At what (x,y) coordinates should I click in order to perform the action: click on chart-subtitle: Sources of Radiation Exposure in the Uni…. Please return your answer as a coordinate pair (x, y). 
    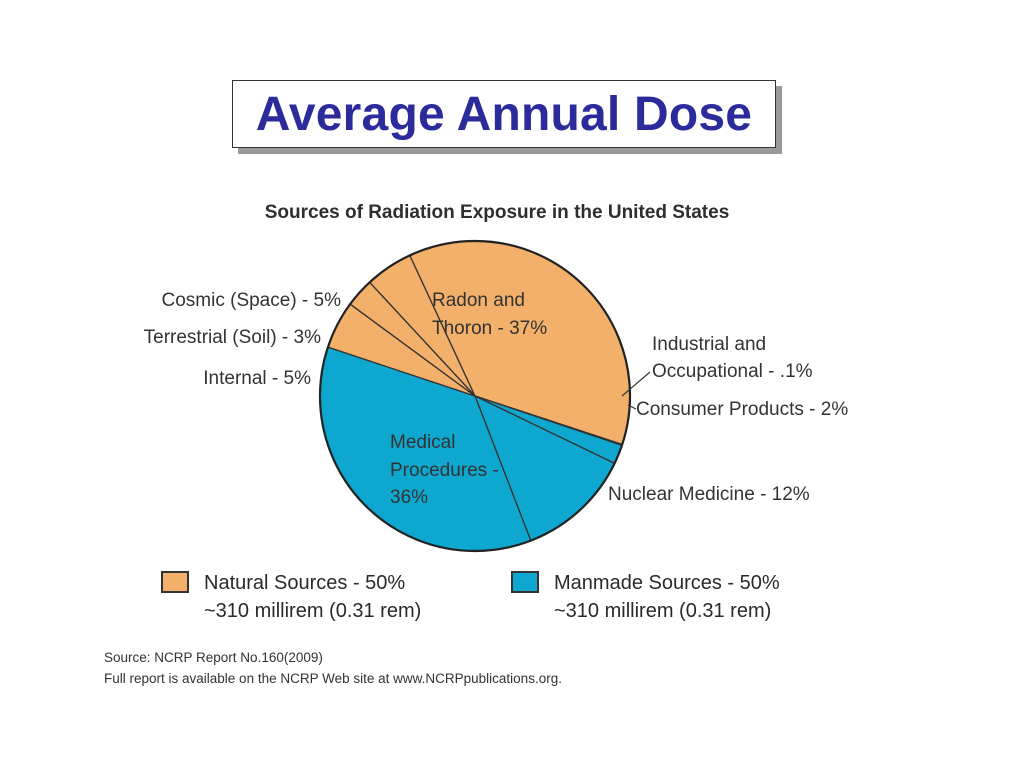
    Looking at the image, I should click on (497, 212).